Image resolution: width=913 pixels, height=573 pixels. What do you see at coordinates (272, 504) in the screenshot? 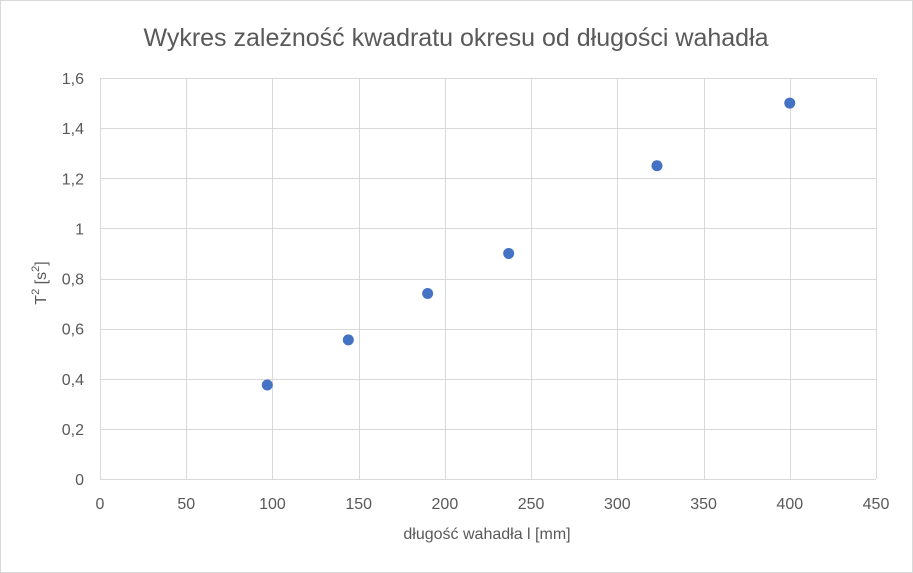
I see `x-tick-label: 100` at bounding box center [272, 504].